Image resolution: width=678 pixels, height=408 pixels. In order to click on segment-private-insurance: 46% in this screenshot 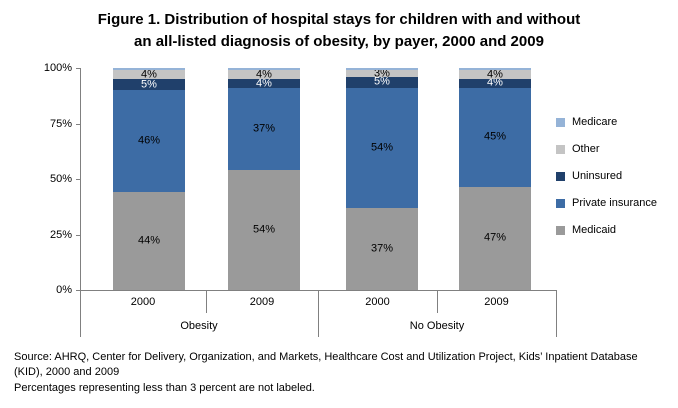, I will do `click(149, 141)`.